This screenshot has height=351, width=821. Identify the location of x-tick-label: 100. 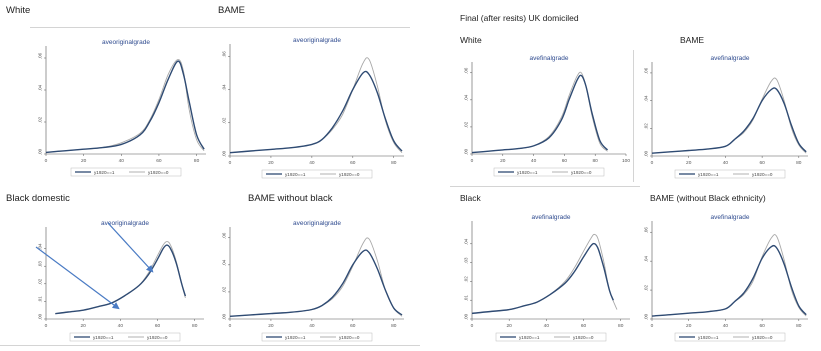
(626, 161).